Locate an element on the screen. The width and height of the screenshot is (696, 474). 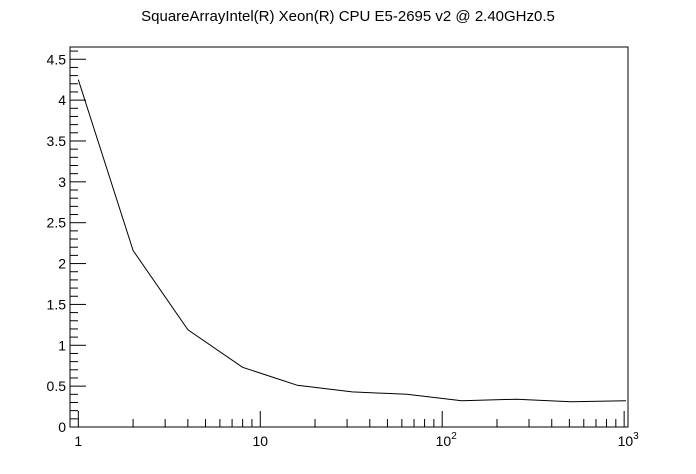
y-tick-label: 2.5 is located at coordinates (57, 223).